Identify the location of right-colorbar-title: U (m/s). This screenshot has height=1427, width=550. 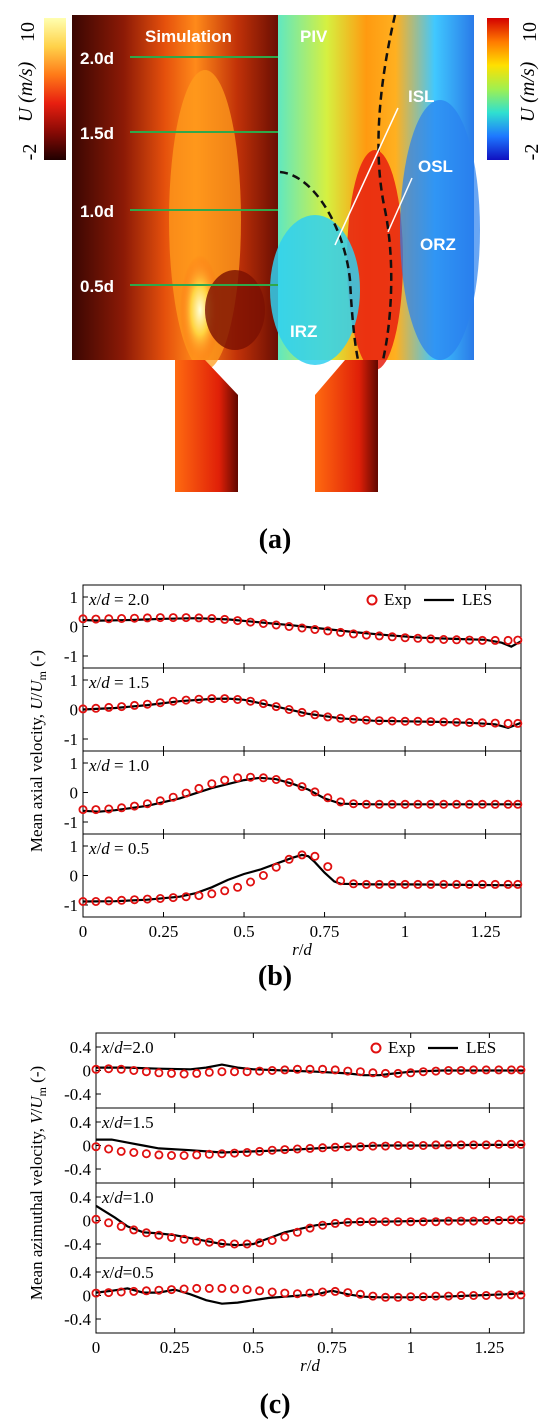
(528, 91).